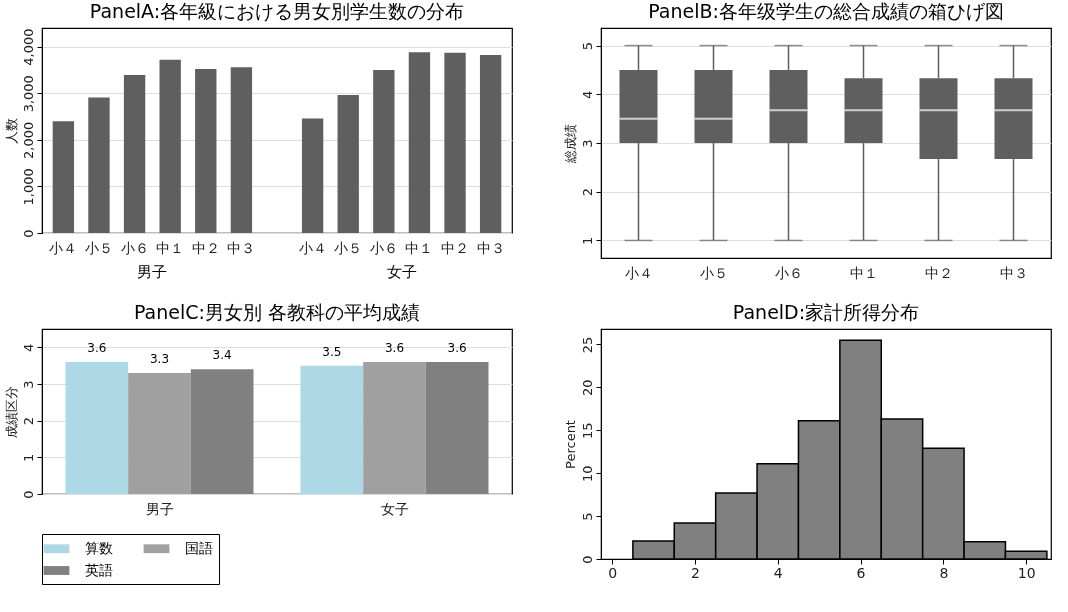 The image size is (1068, 612). What do you see at coordinates (28, 187) in the screenshot?
I see `y-tick-label: 1,000` at bounding box center [28, 187].